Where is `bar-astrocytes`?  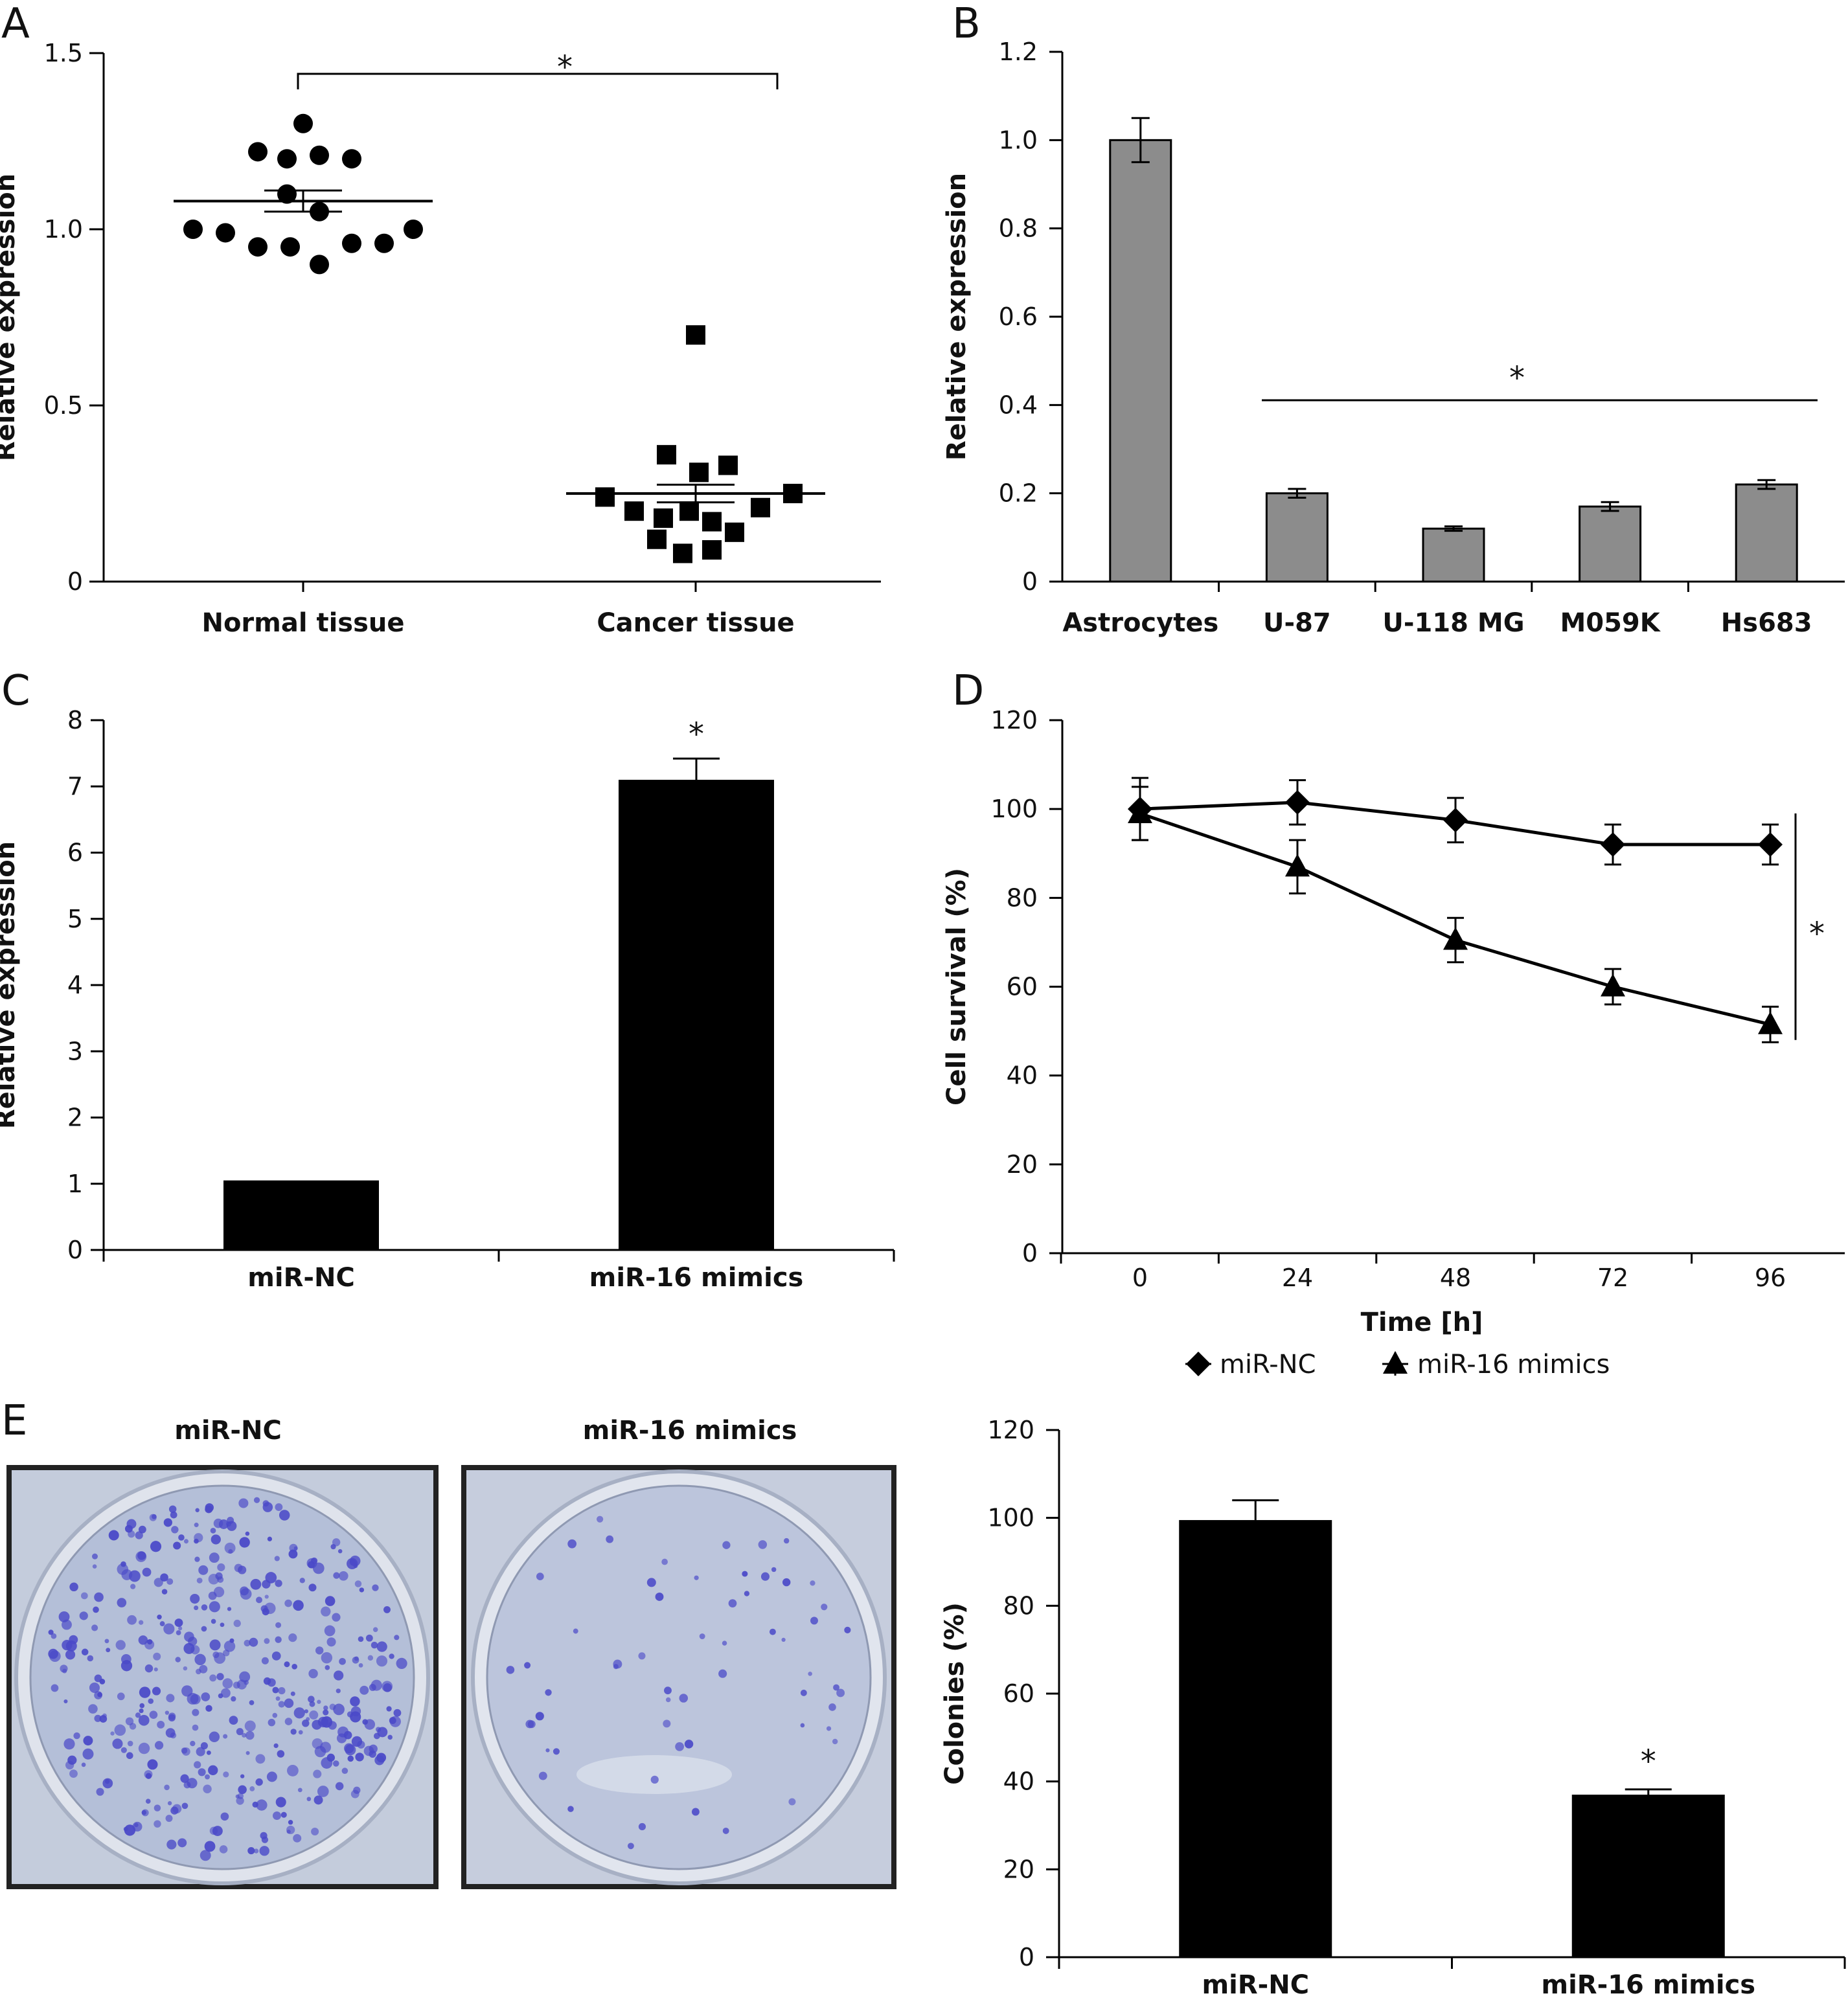 bar-astrocytes is located at coordinates (1140, 361).